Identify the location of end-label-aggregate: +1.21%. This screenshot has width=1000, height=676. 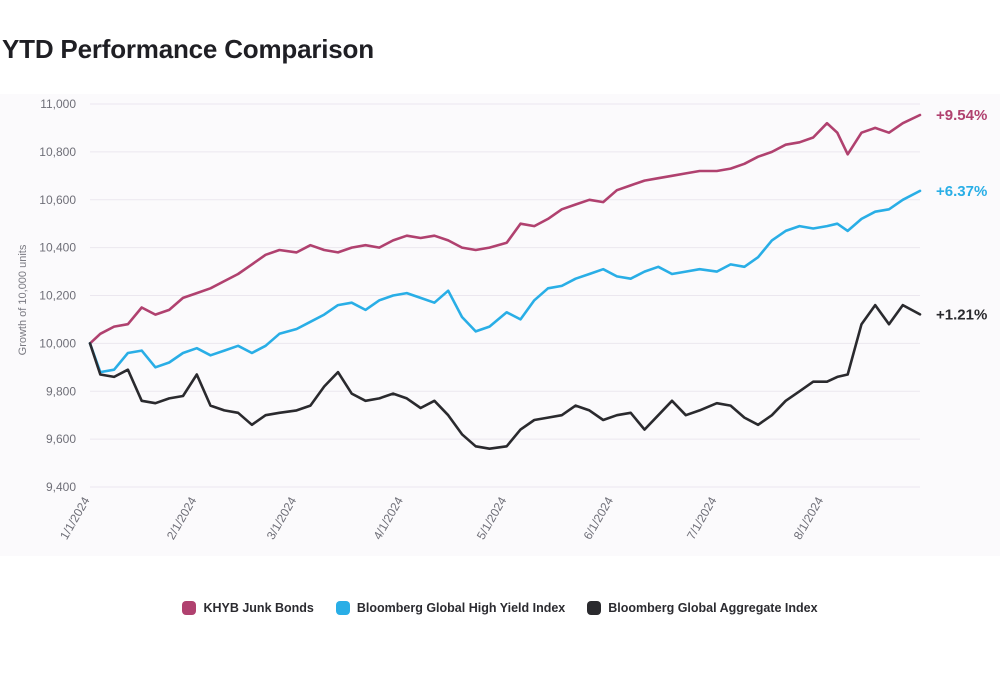
(961, 314).